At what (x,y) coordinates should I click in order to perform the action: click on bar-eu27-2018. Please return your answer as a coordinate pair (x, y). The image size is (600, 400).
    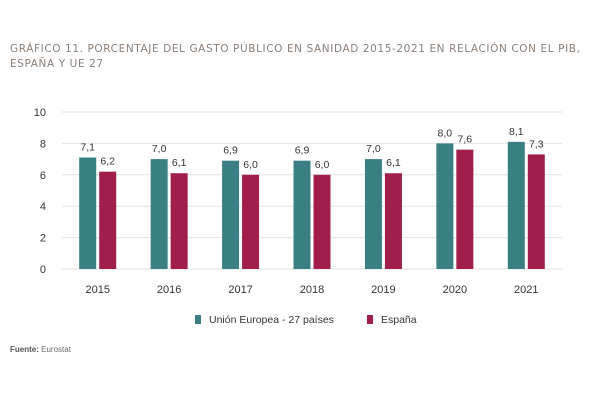
    Looking at the image, I should click on (302, 214).